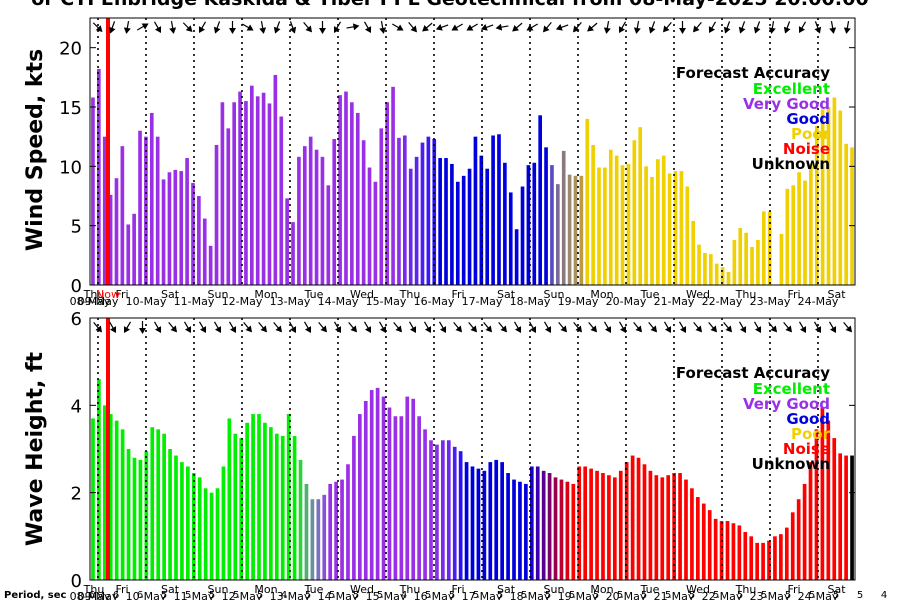  I want to click on date-label: 12-May, so click(242, 301).